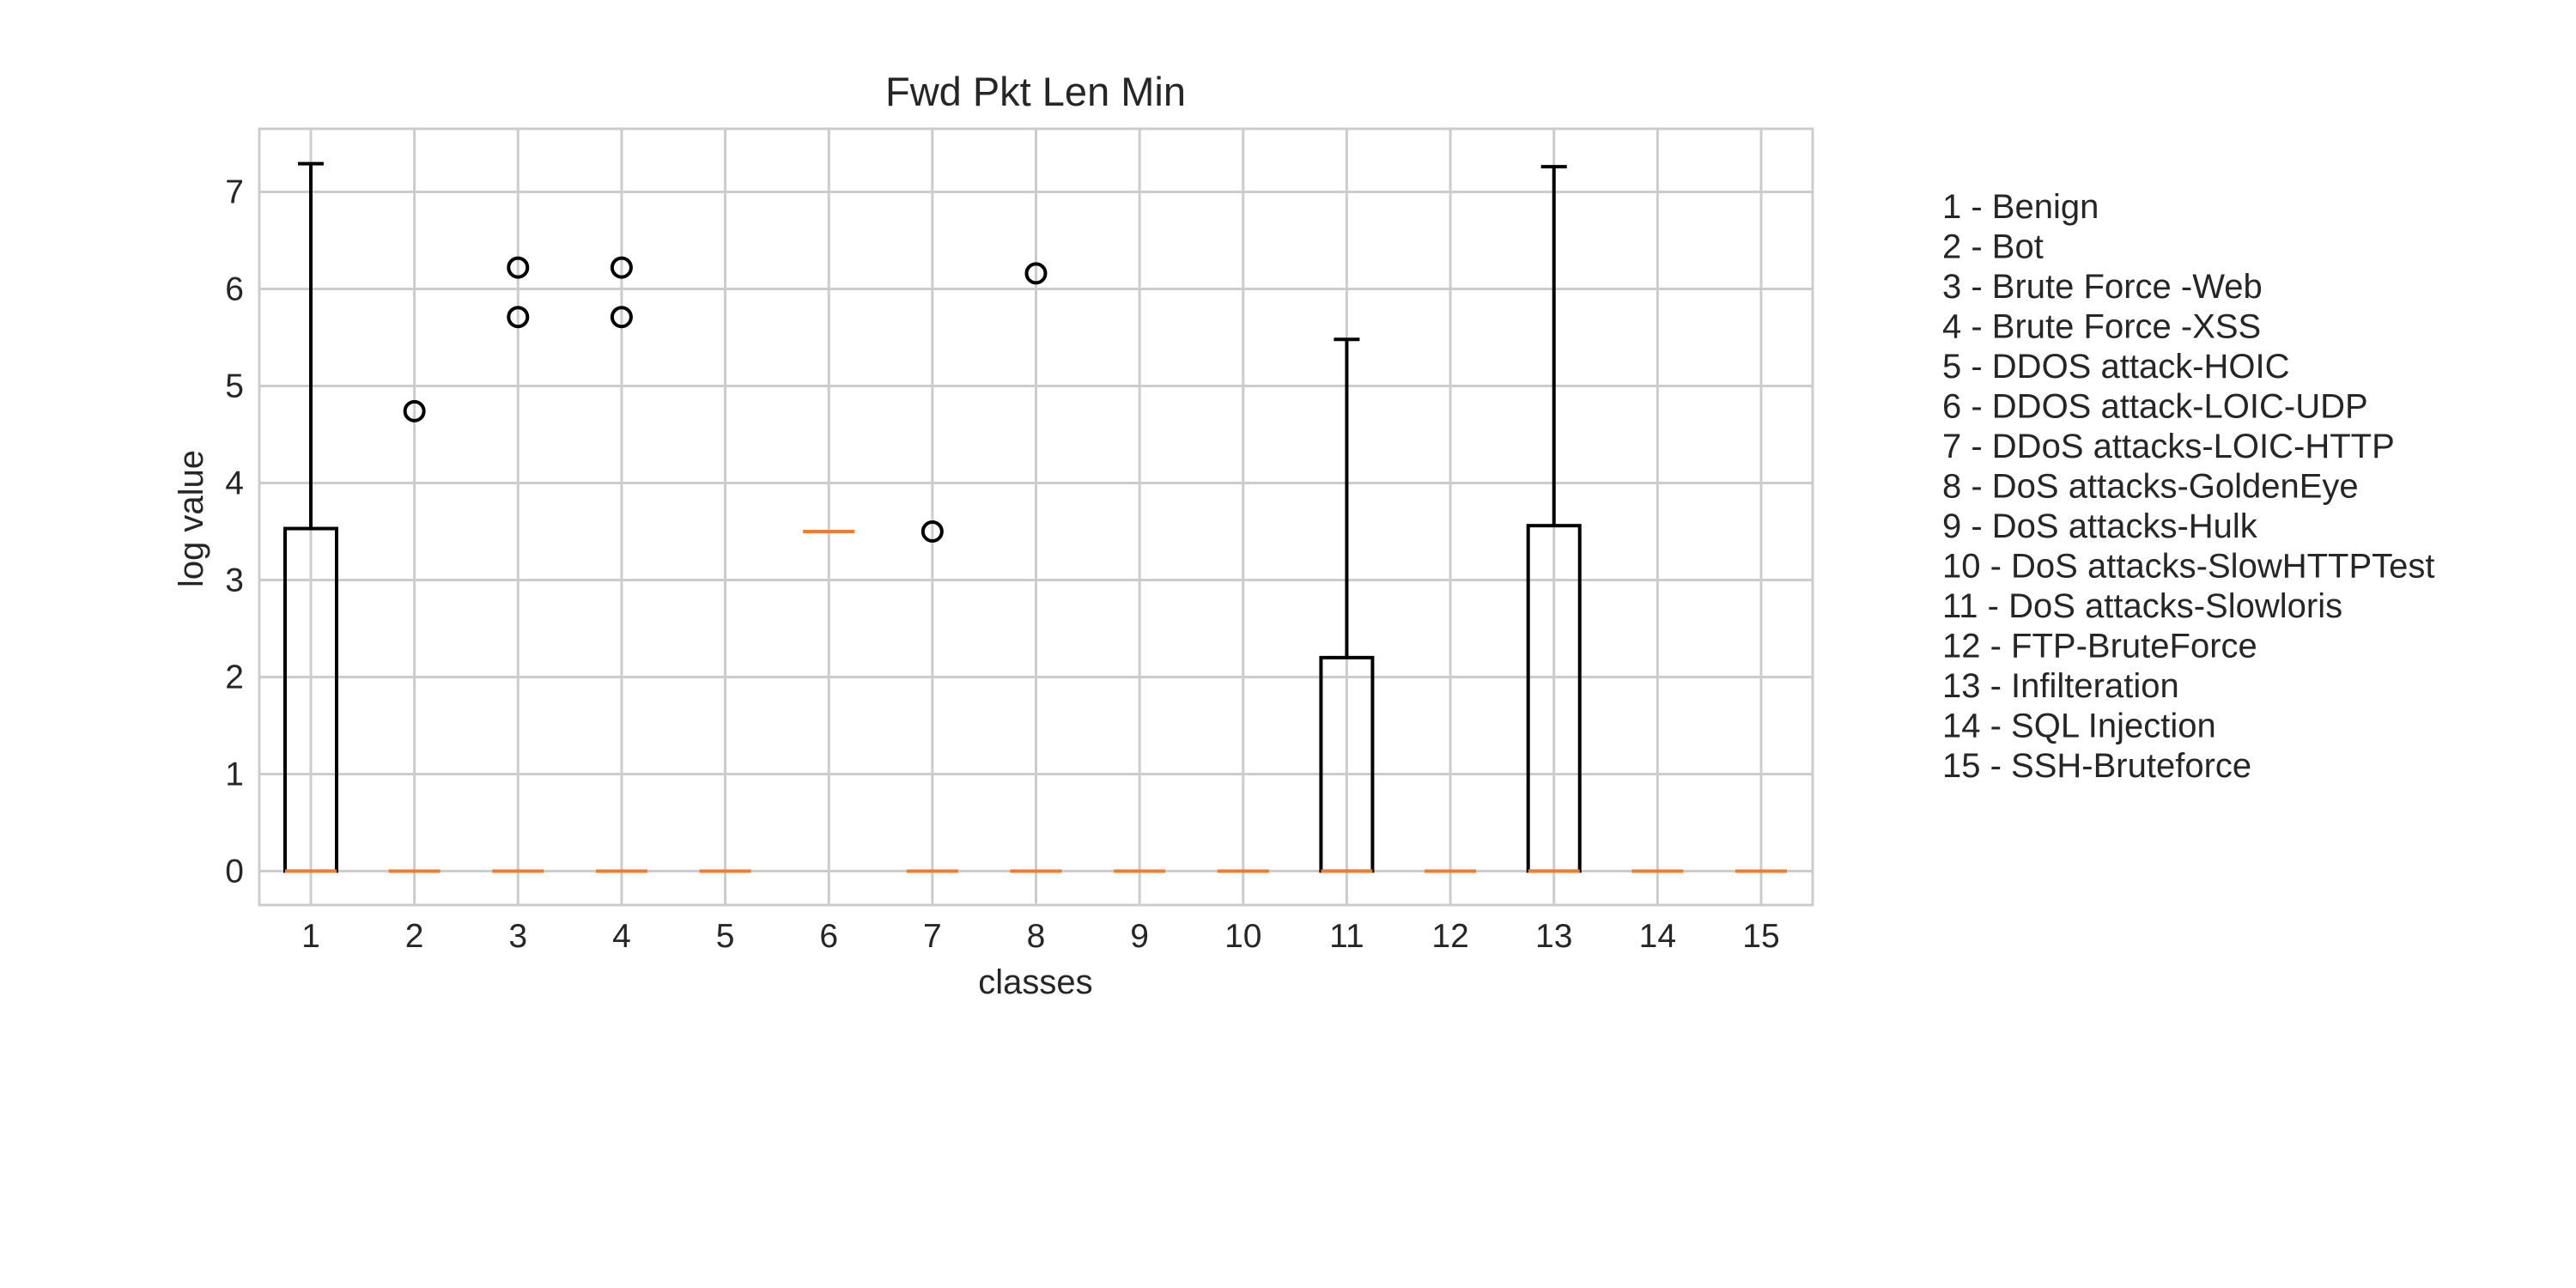 The height and width of the screenshot is (1288, 2576). Describe the element at coordinates (2142, 606) in the screenshot. I see `legend-item: 11 - DoS attacks-Slowloris` at that location.